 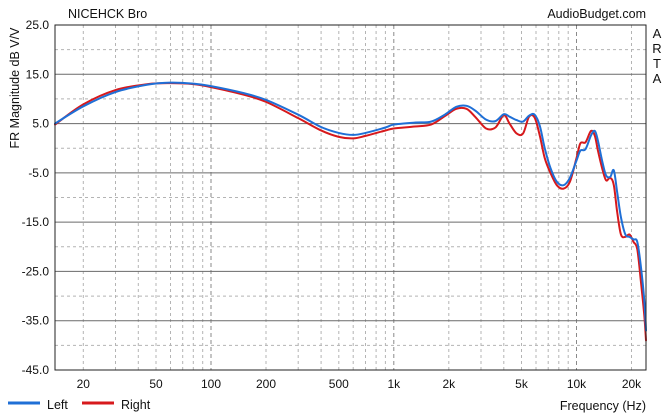 I want to click on y-tick-label: -25.0, so click(x=36, y=271).